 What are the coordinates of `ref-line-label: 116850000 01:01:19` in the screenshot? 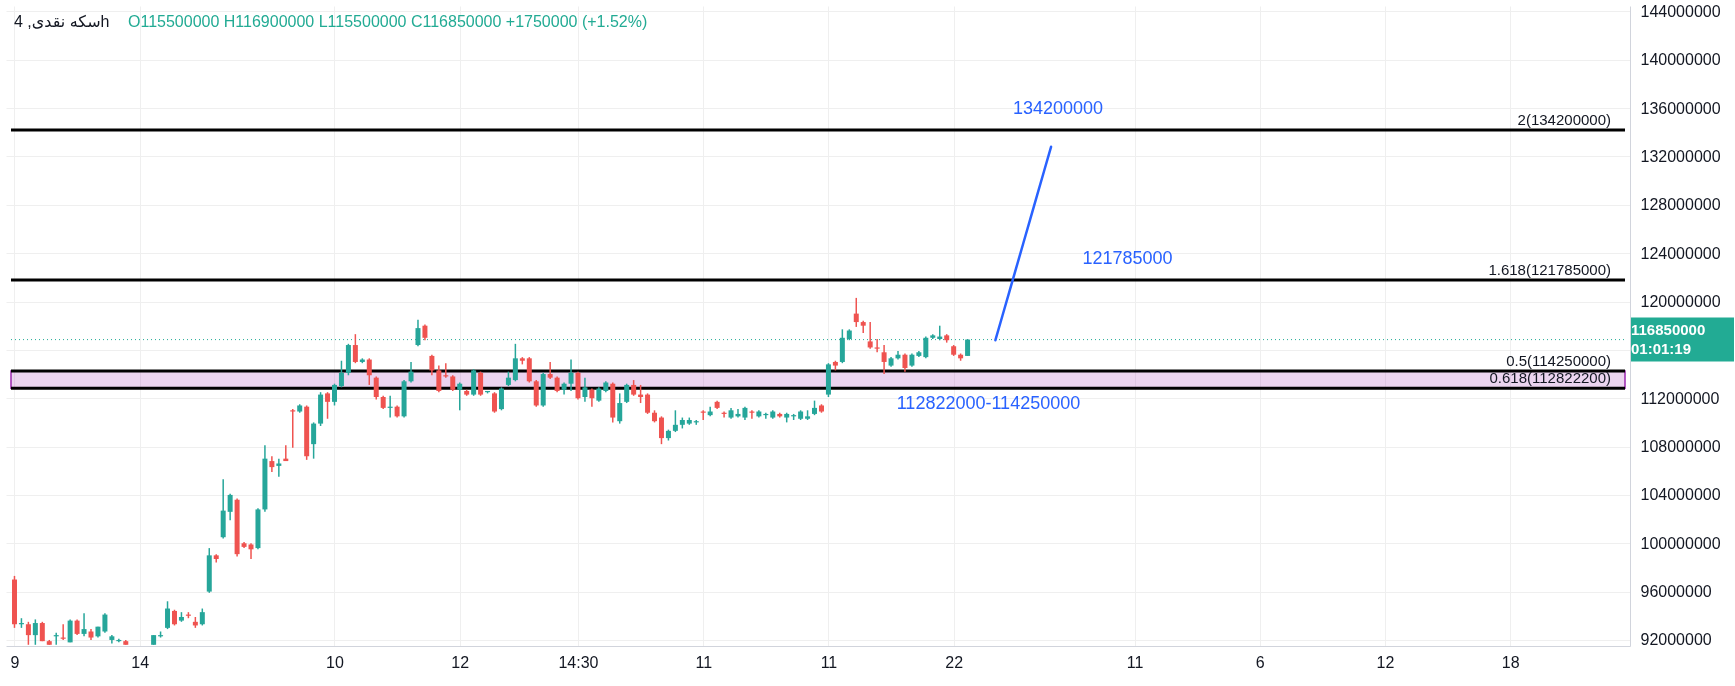 It's located at (1668, 339).